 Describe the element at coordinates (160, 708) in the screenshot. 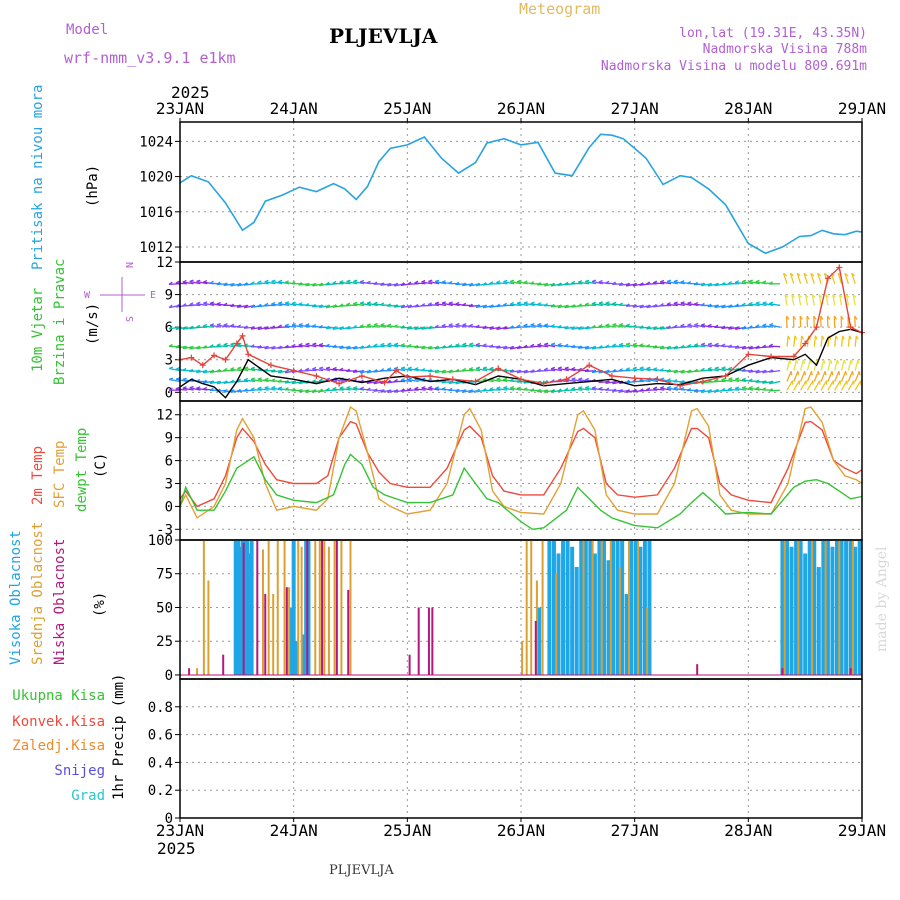

I see `y-tick-label: 0.8` at that location.